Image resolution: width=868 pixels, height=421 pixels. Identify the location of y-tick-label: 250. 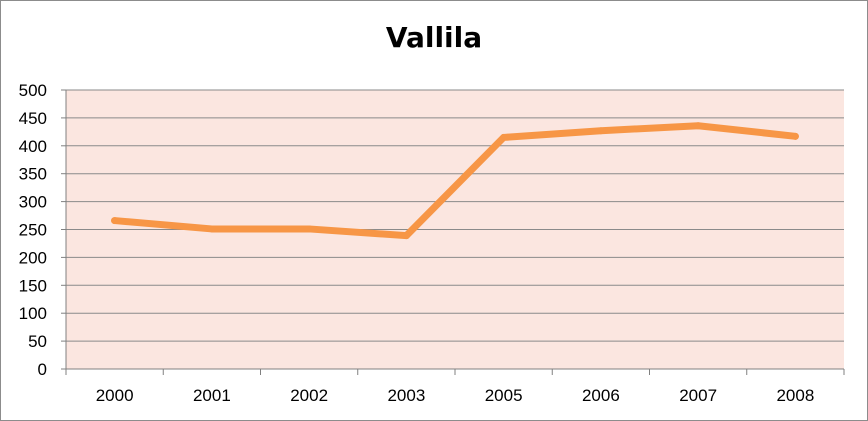
(33, 230).